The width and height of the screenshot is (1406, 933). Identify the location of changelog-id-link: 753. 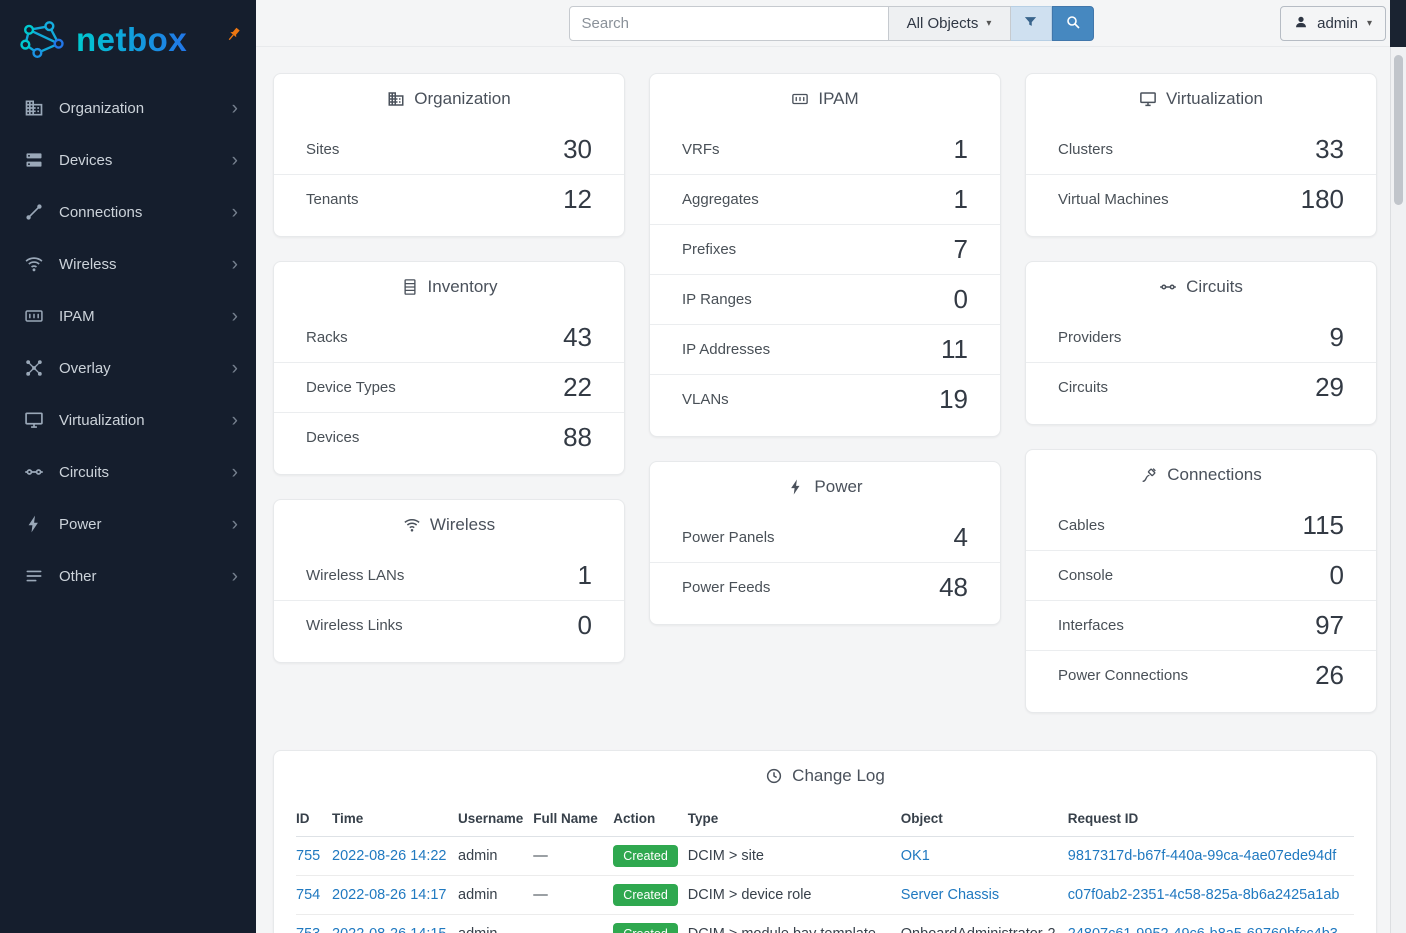
(308, 929).